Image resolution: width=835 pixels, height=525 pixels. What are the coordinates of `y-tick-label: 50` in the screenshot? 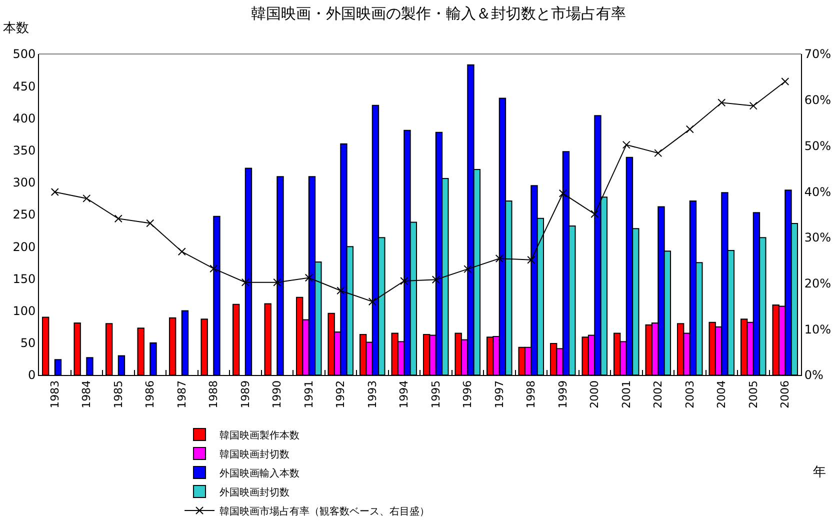 It's located at (28, 343).